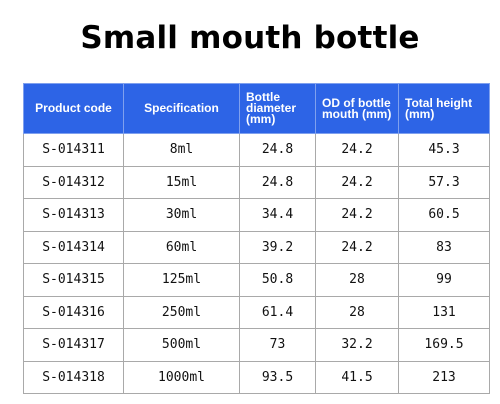 This screenshot has width=500, height=404. I want to click on cell-specification: 30ml, so click(181, 215).